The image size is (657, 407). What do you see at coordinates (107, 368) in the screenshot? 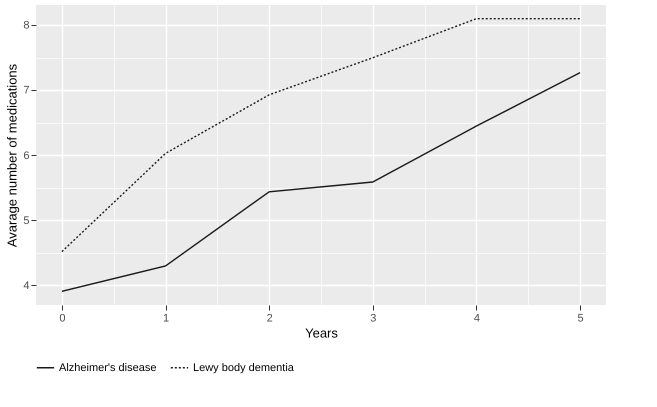
I see `legend-label: Alzheimer's disease` at bounding box center [107, 368].